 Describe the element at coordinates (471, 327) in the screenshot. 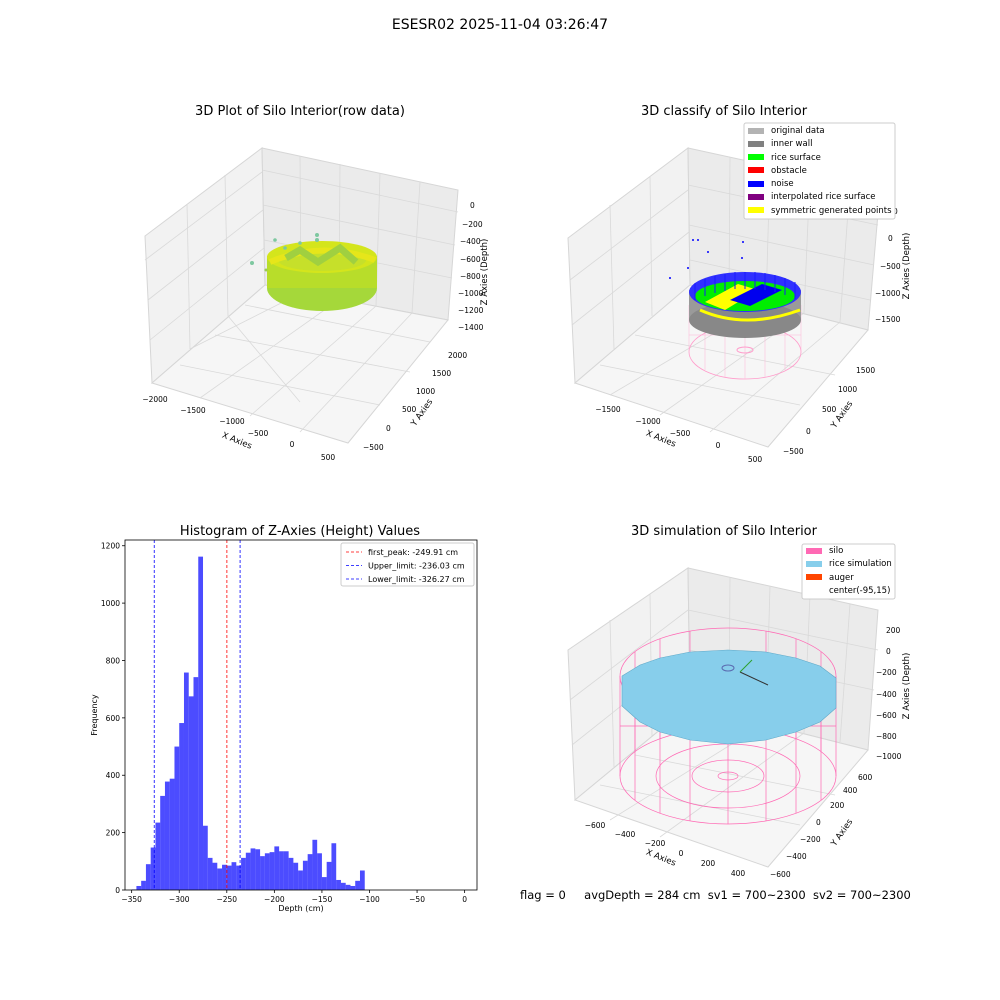

I see `raw-ztick: −1400` at that location.